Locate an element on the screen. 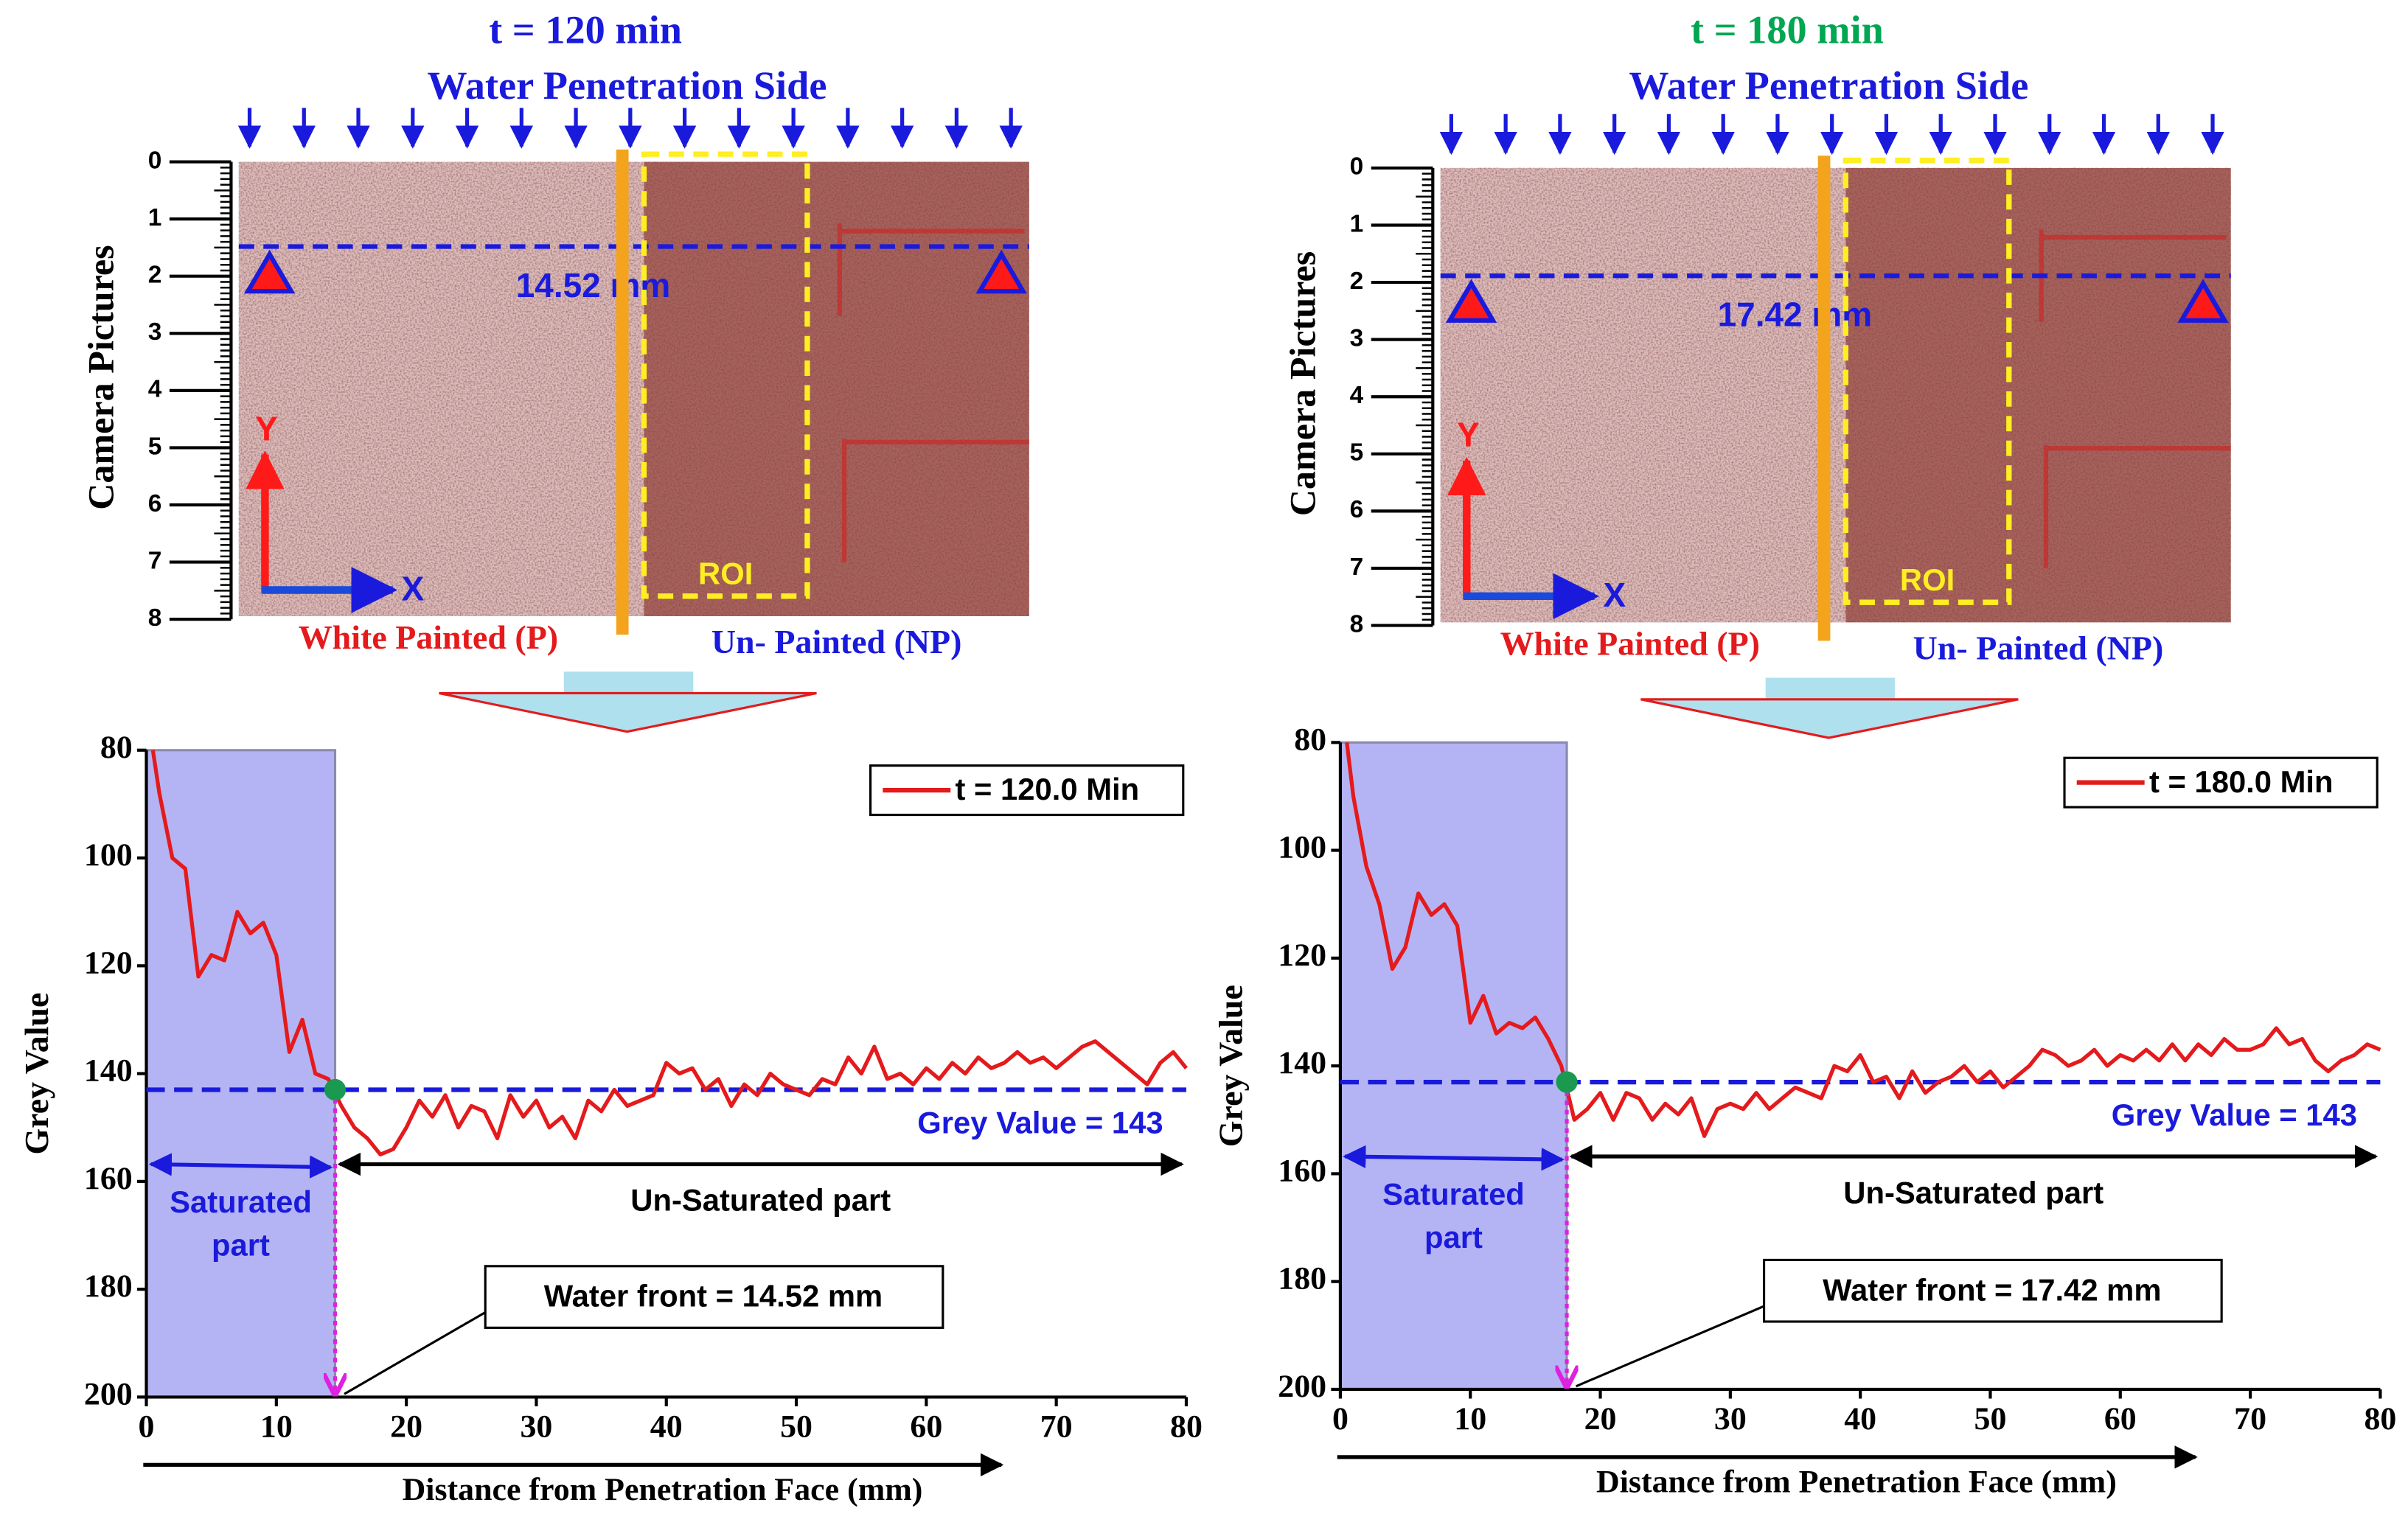 Image resolution: width=2408 pixels, height=1525 pixels. front-label: 14.52 mm is located at coordinates (593, 285).